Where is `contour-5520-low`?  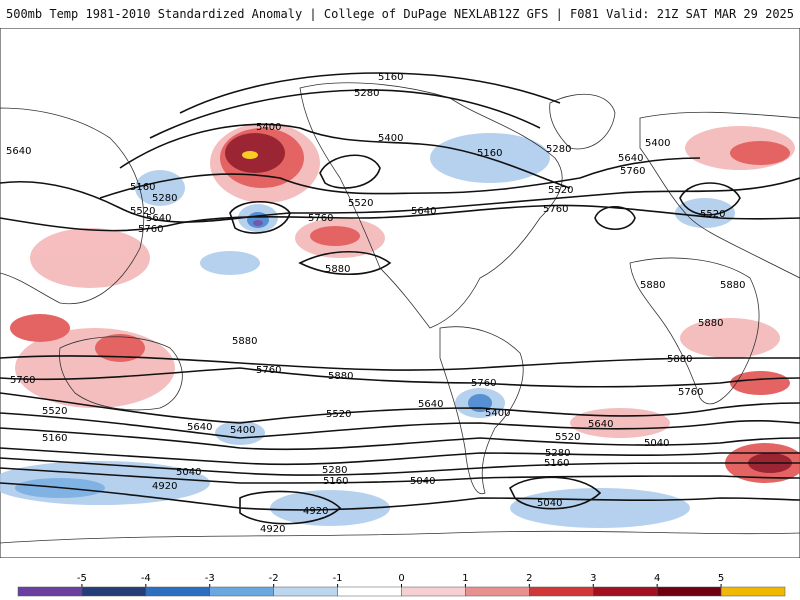
contour-5520-low is located at coordinates (350, 171).